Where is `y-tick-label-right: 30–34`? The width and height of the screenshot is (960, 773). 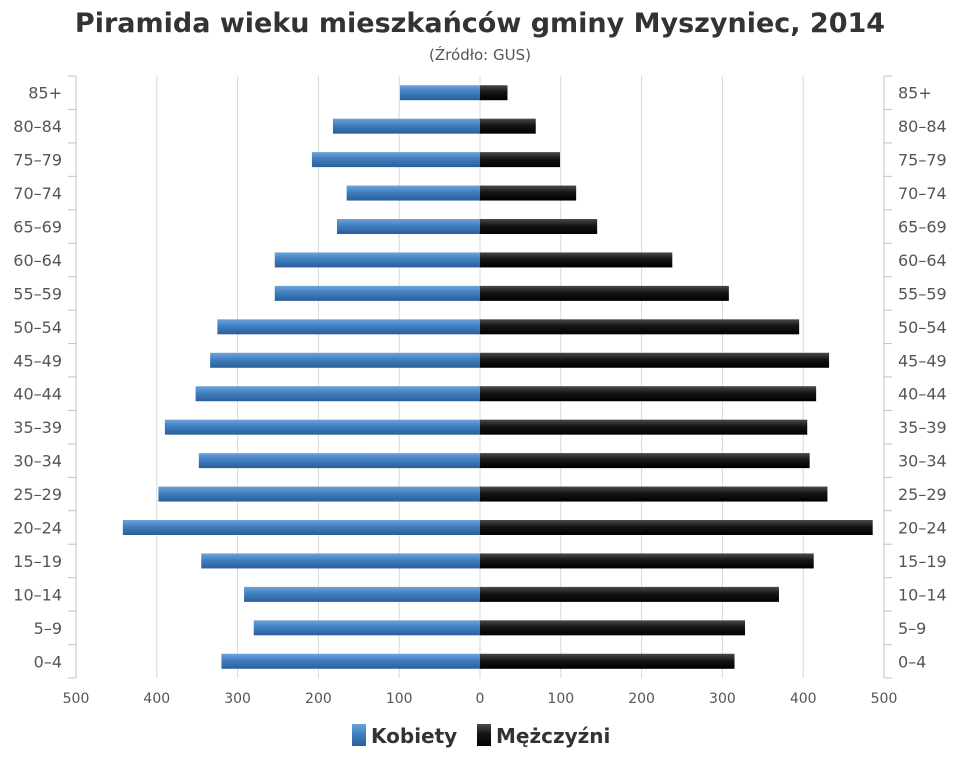 y-tick-label-right: 30–34 is located at coordinates (922, 461).